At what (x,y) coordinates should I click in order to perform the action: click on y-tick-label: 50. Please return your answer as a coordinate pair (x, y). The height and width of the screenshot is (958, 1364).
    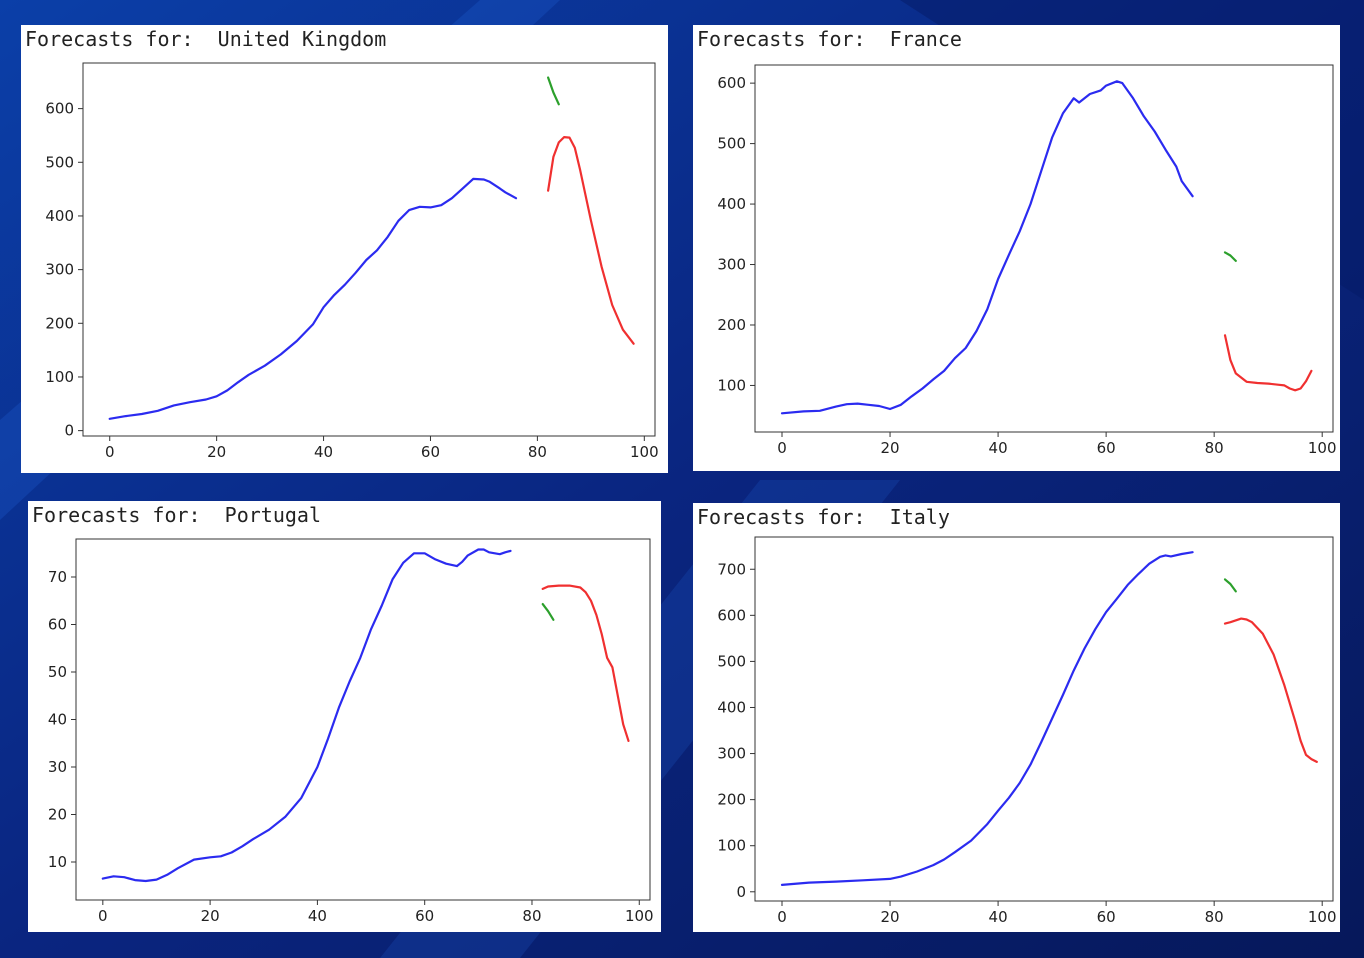
    Looking at the image, I should click on (57, 672).